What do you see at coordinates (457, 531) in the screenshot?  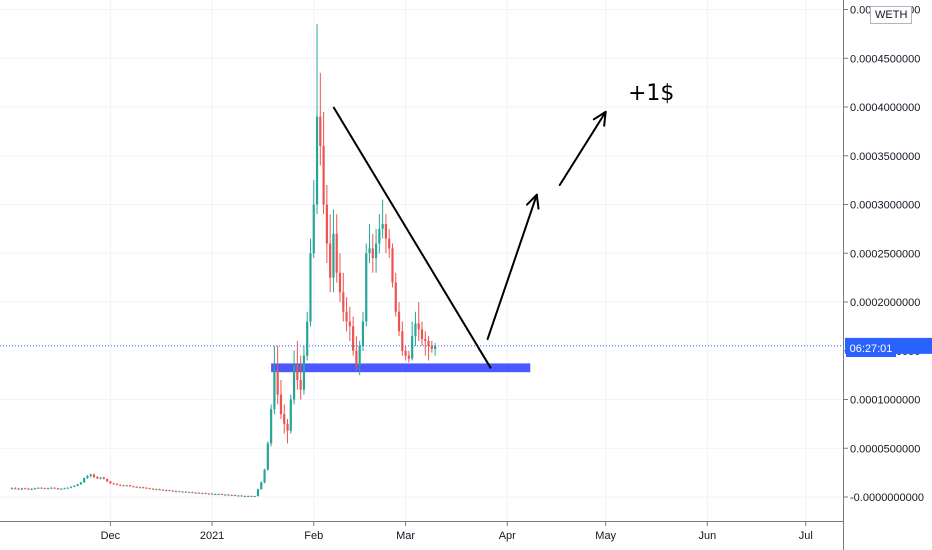 I see `time-axis-labels: Dec 2021 Feb Mar Apr May Jun Jul` at bounding box center [457, 531].